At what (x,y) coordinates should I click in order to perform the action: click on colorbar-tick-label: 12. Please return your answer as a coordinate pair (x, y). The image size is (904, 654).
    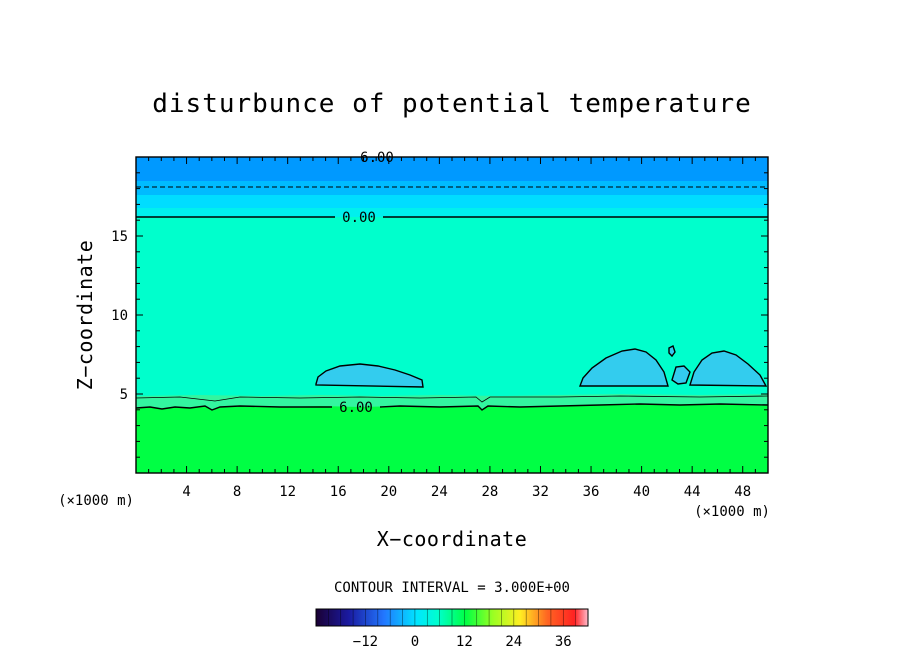
    Looking at the image, I should click on (464, 642).